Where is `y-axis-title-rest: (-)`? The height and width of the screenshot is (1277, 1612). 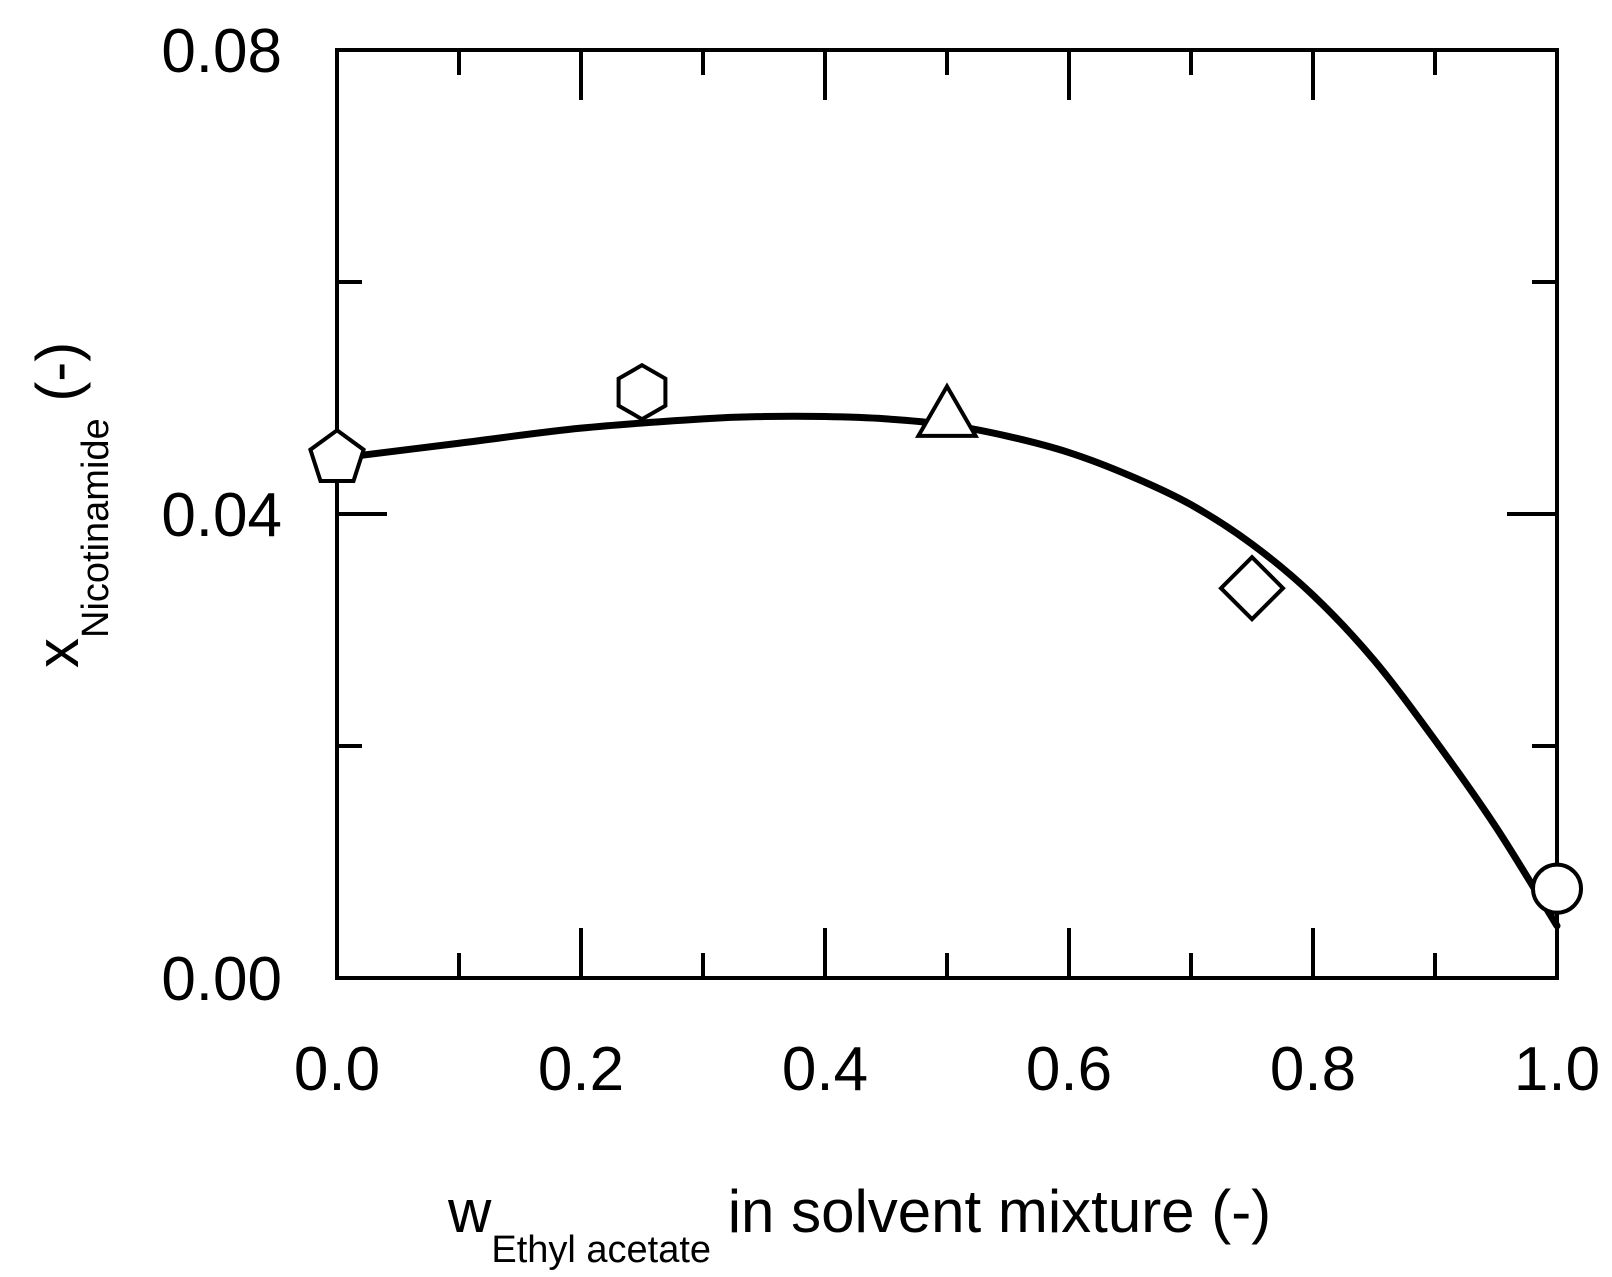
y-axis-title-rest: (-) is located at coordinates (57, 380).